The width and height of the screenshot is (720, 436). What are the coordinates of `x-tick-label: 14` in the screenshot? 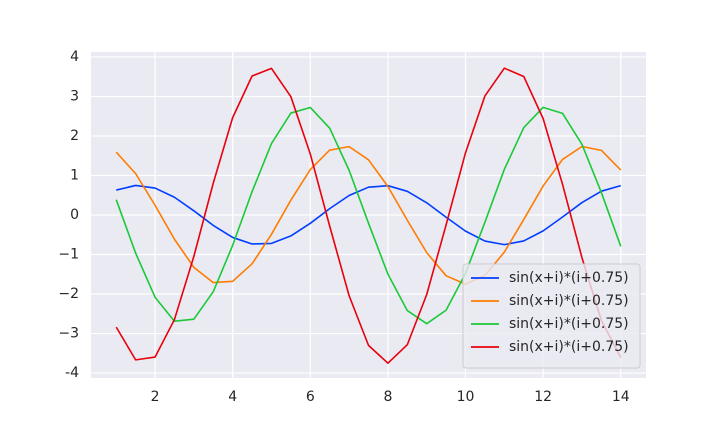 It's located at (621, 397).